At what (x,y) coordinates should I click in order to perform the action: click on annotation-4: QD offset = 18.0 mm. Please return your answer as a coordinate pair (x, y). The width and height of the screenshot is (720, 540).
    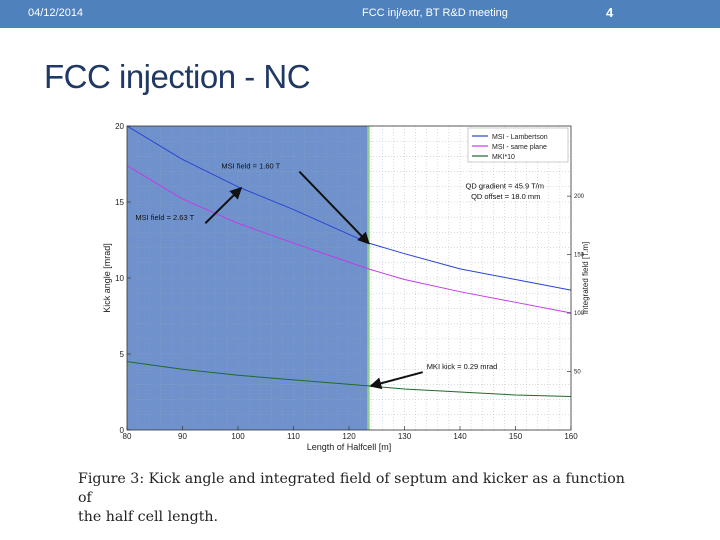
    Looking at the image, I should click on (505, 196).